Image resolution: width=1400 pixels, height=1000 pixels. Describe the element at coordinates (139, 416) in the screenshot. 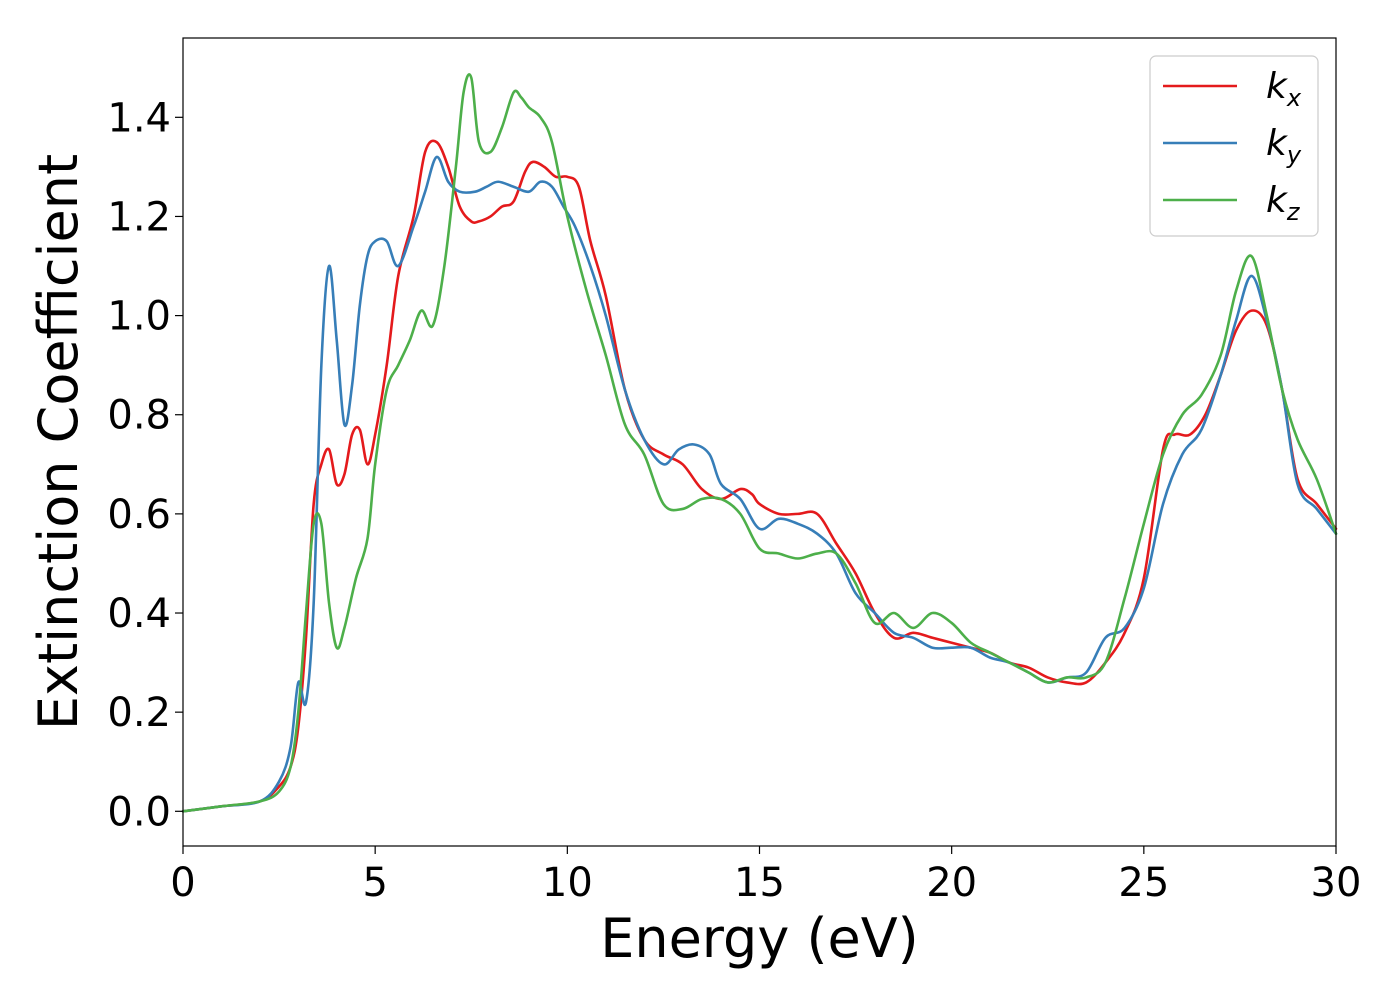

I see `y-tick-label: 0.8` at that location.